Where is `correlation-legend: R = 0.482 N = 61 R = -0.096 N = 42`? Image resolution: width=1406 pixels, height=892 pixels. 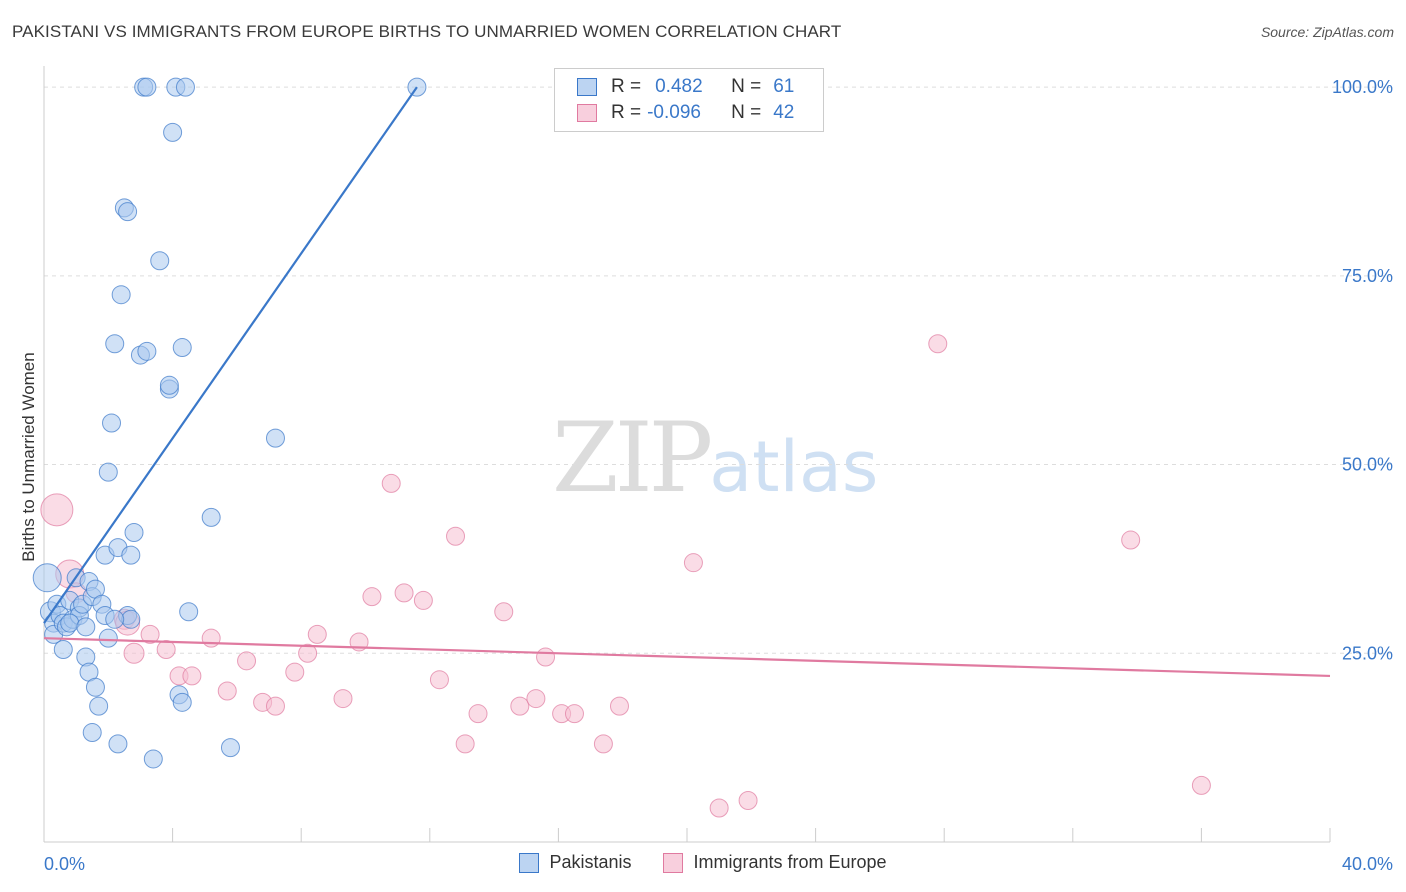 correlation-legend: R = 0.482 N = 61 R = -0.096 N = 42 is located at coordinates (689, 100).